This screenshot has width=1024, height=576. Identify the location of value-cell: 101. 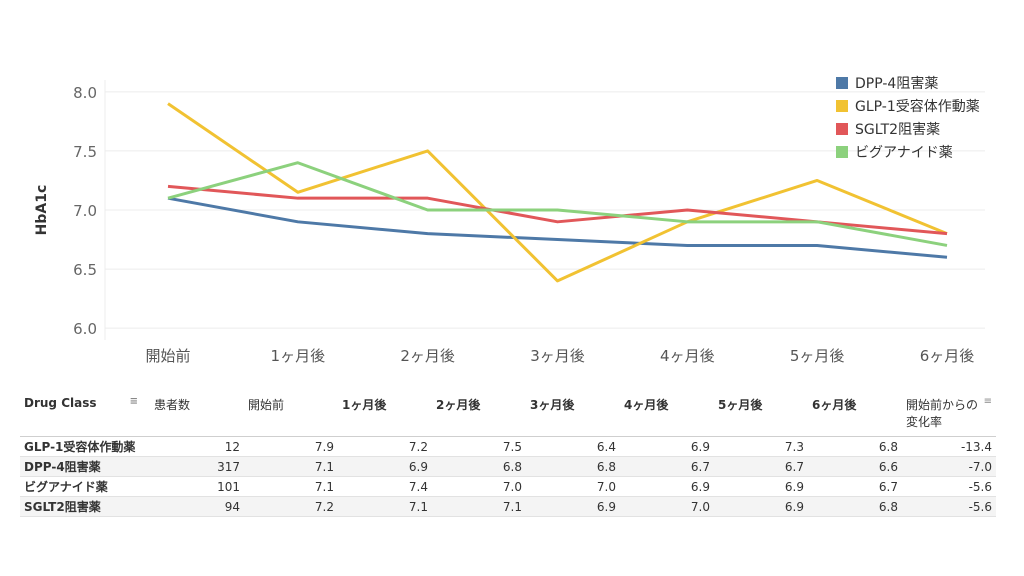
(228, 486).